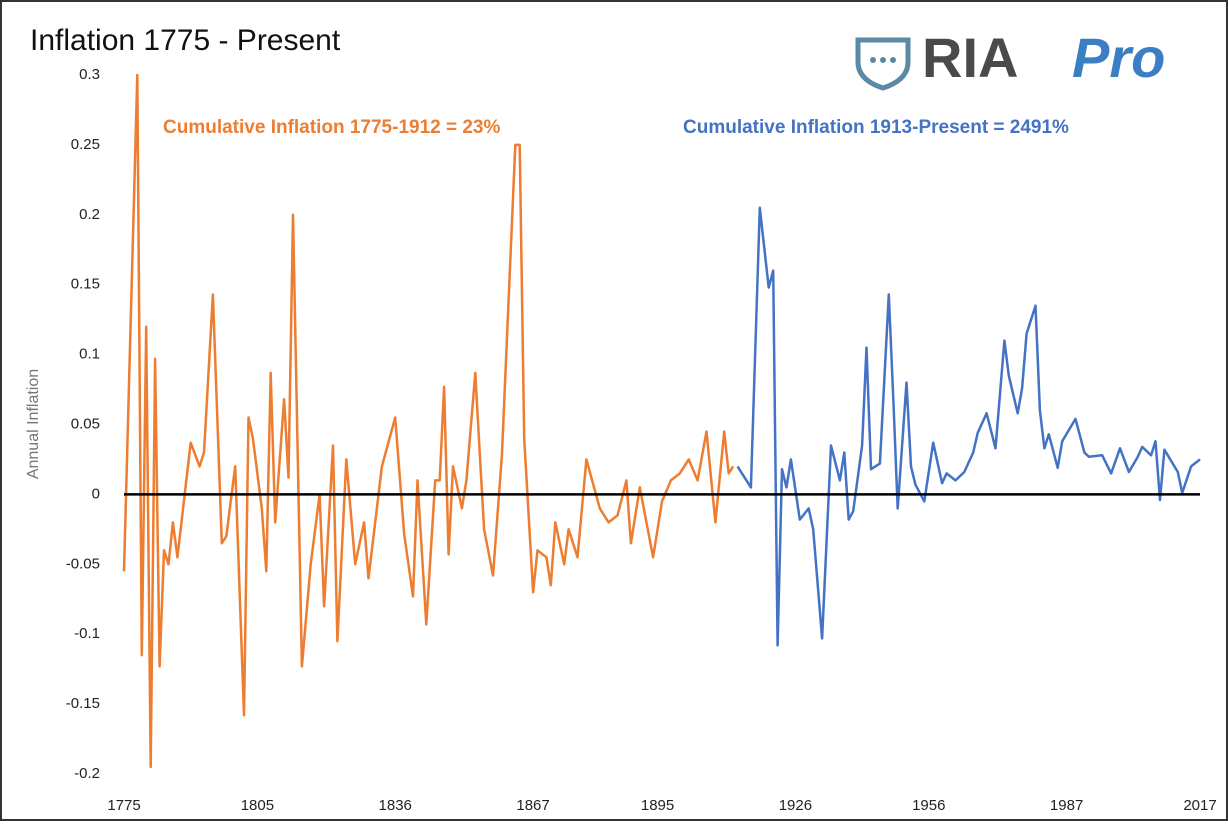 This screenshot has width=1228, height=826. What do you see at coordinates (83, 703) in the screenshot?
I see `y-tick-label: -0.15` at bounding box center [83, 703].